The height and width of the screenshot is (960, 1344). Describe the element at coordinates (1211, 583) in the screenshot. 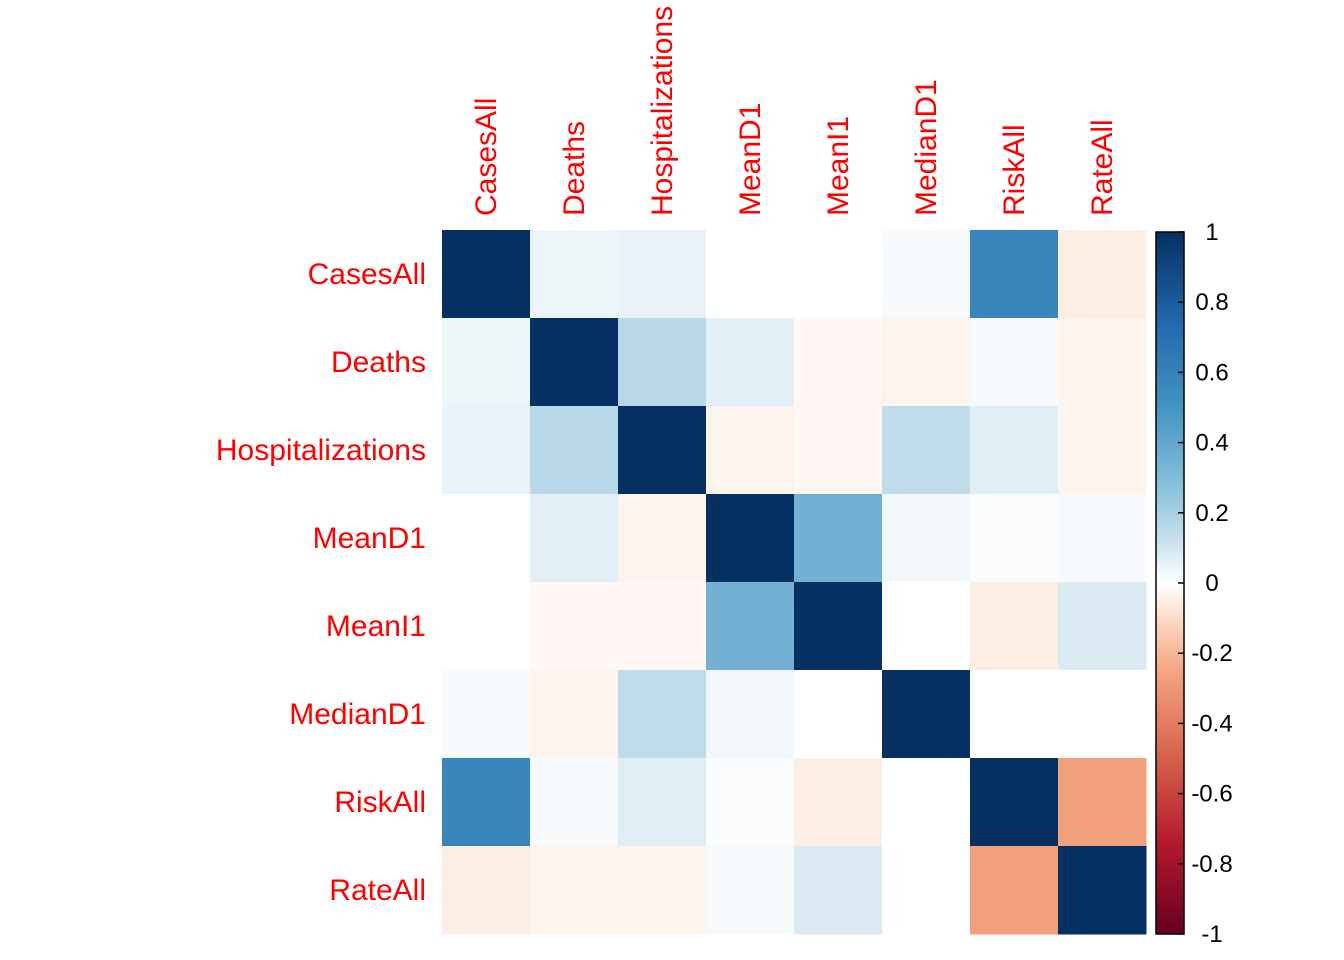

I see `colorbar-tick-label: 0` at that location.